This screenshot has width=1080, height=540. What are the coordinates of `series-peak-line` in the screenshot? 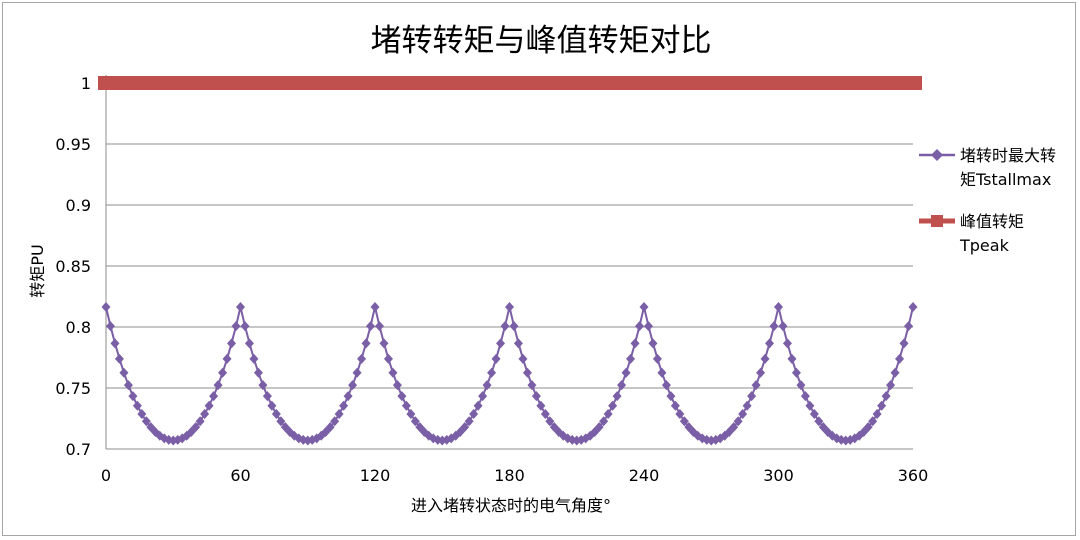 It's located at (510, 83).